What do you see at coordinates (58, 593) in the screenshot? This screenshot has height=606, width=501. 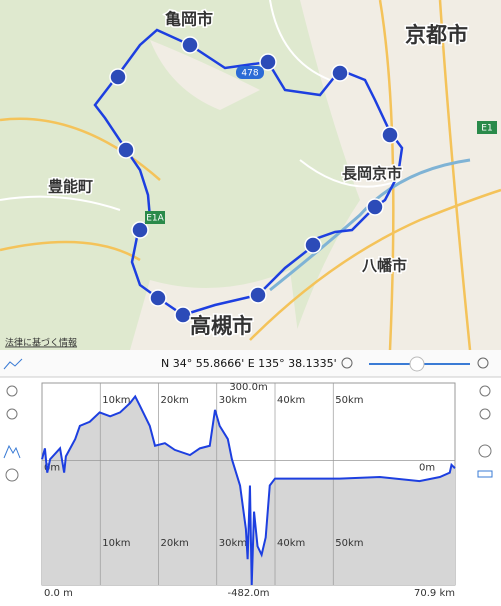 I see `x-tick-label: 0.0 m` at bounding box center [58, 593].